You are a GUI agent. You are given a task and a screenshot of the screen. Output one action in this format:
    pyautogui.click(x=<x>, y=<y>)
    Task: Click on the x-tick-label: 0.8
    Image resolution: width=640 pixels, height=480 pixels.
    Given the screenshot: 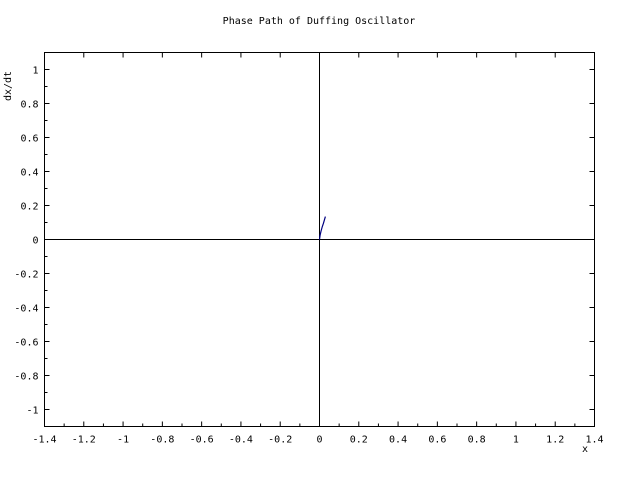 What is the action you would take?
    pyautogui.click(x=477, y=440)
    